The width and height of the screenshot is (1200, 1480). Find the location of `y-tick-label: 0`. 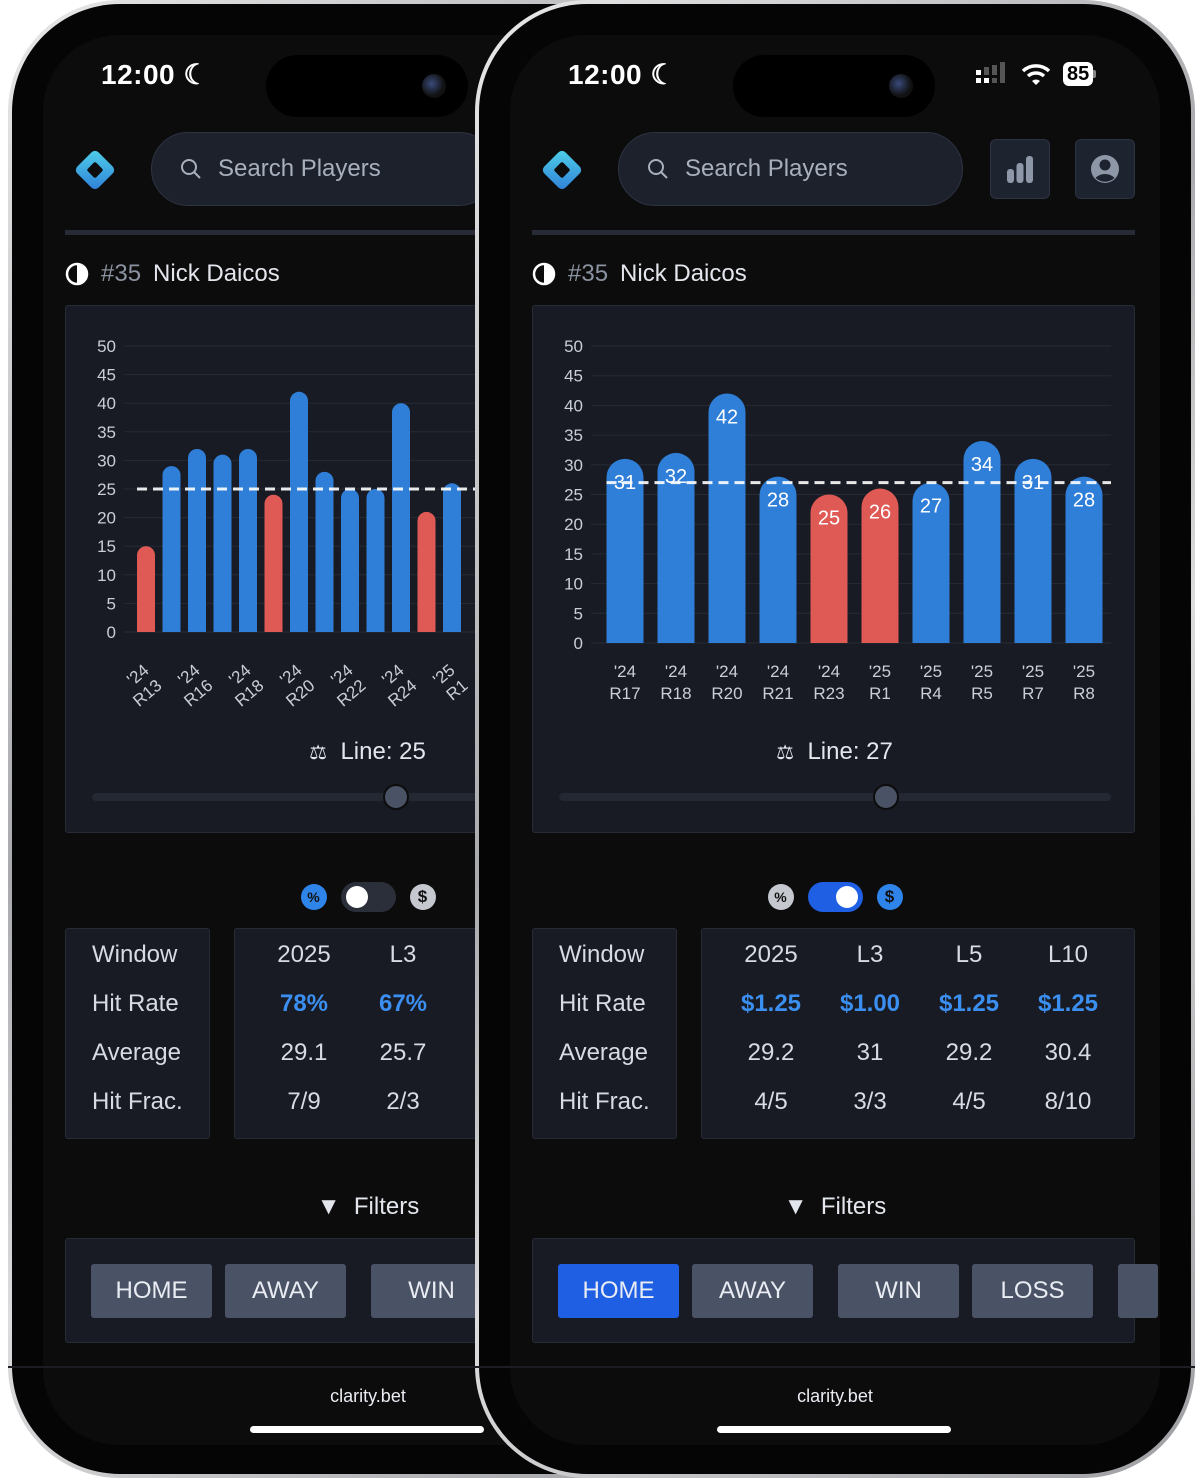

y-tick-label: 0 is located at coordinates (111, 632).